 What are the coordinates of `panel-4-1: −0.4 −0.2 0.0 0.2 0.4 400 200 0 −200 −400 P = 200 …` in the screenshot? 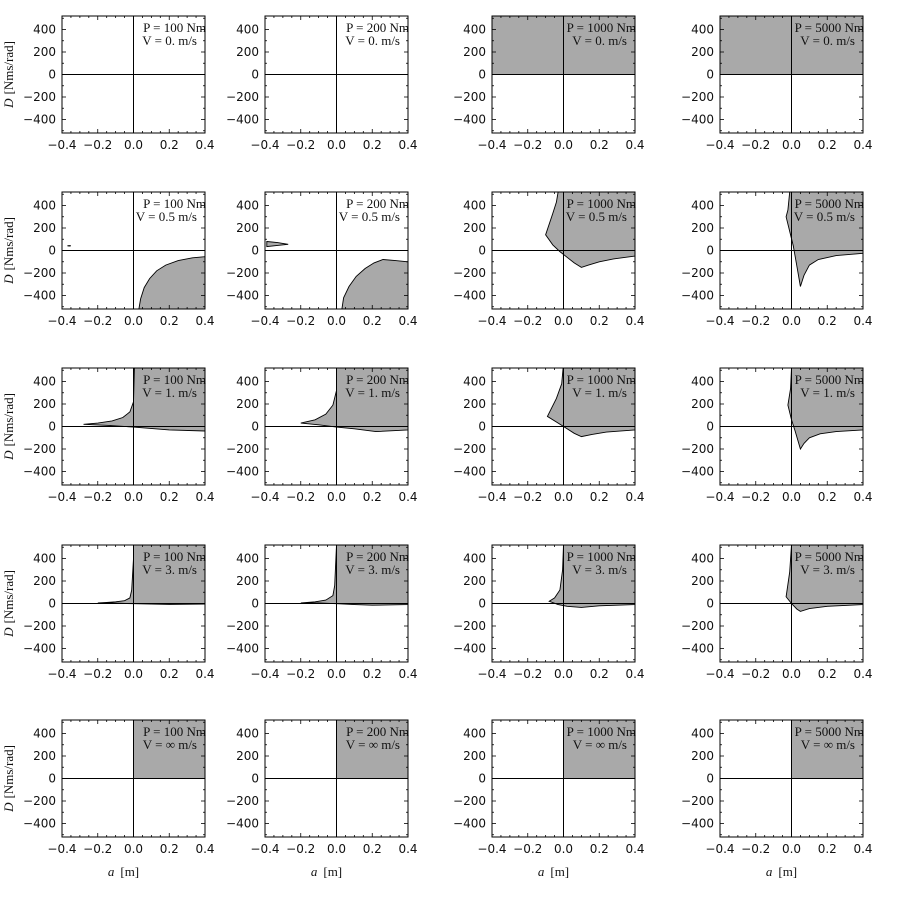 It's located at (322, 799).